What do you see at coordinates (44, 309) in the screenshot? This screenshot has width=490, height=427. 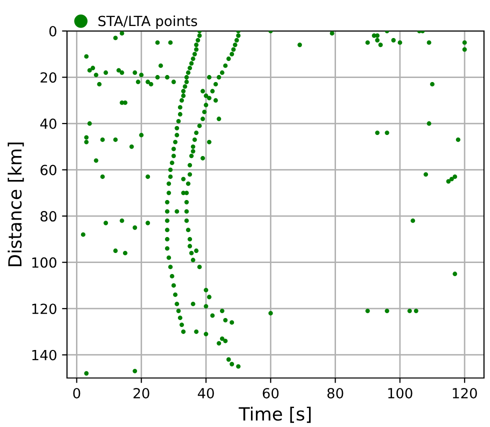 I see `y-tick-label: 120` at bounding box center [44, 309].